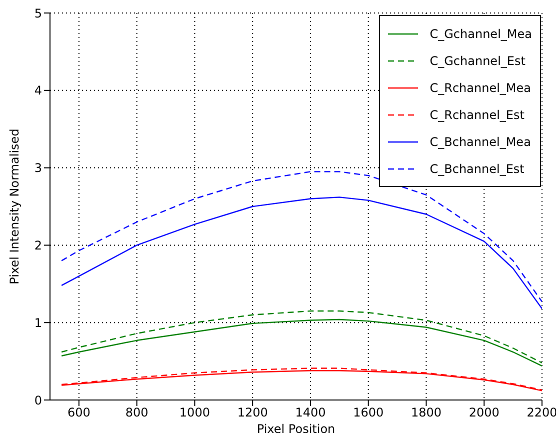 The width and height of the screenshot is (560, 441). Describe the element at coordinates (301, 337) in the screenshot. I see `line-series` at that location.